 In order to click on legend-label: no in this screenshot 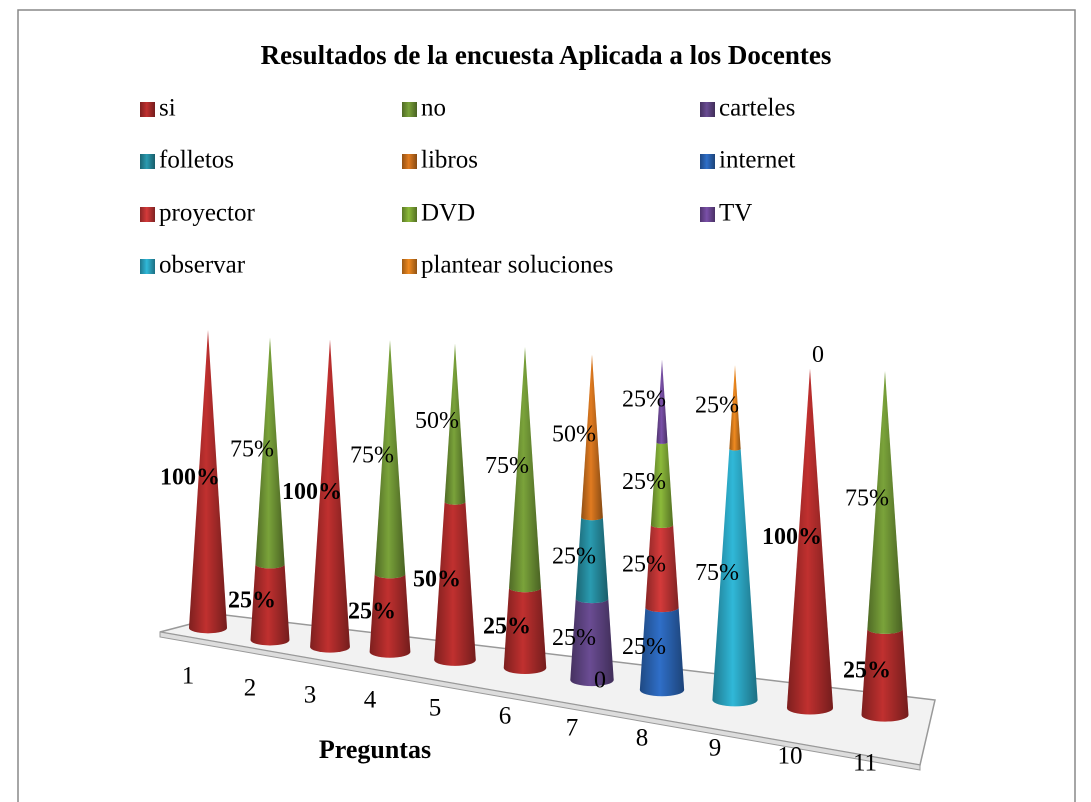, I will do `click(433, 108)`.